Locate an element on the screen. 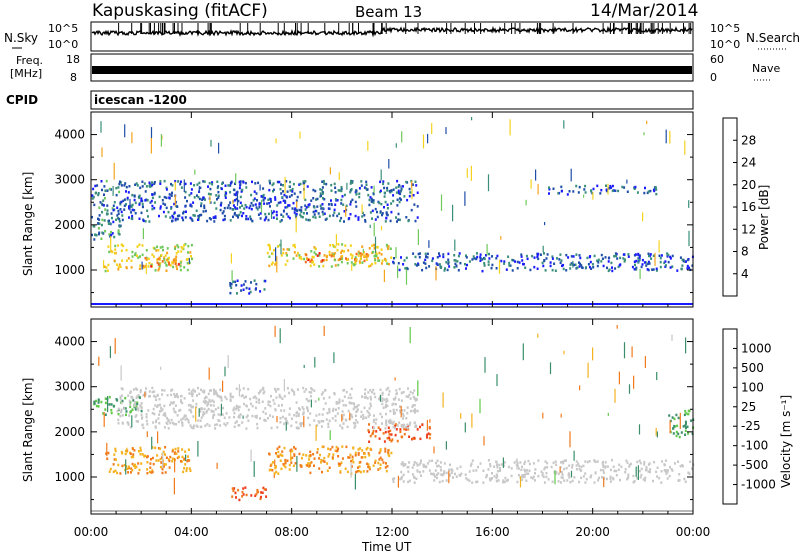 The height and width of the screenshot is (554, 800). power-scale-tick-label: 20 is located at coordinates (748, 185).